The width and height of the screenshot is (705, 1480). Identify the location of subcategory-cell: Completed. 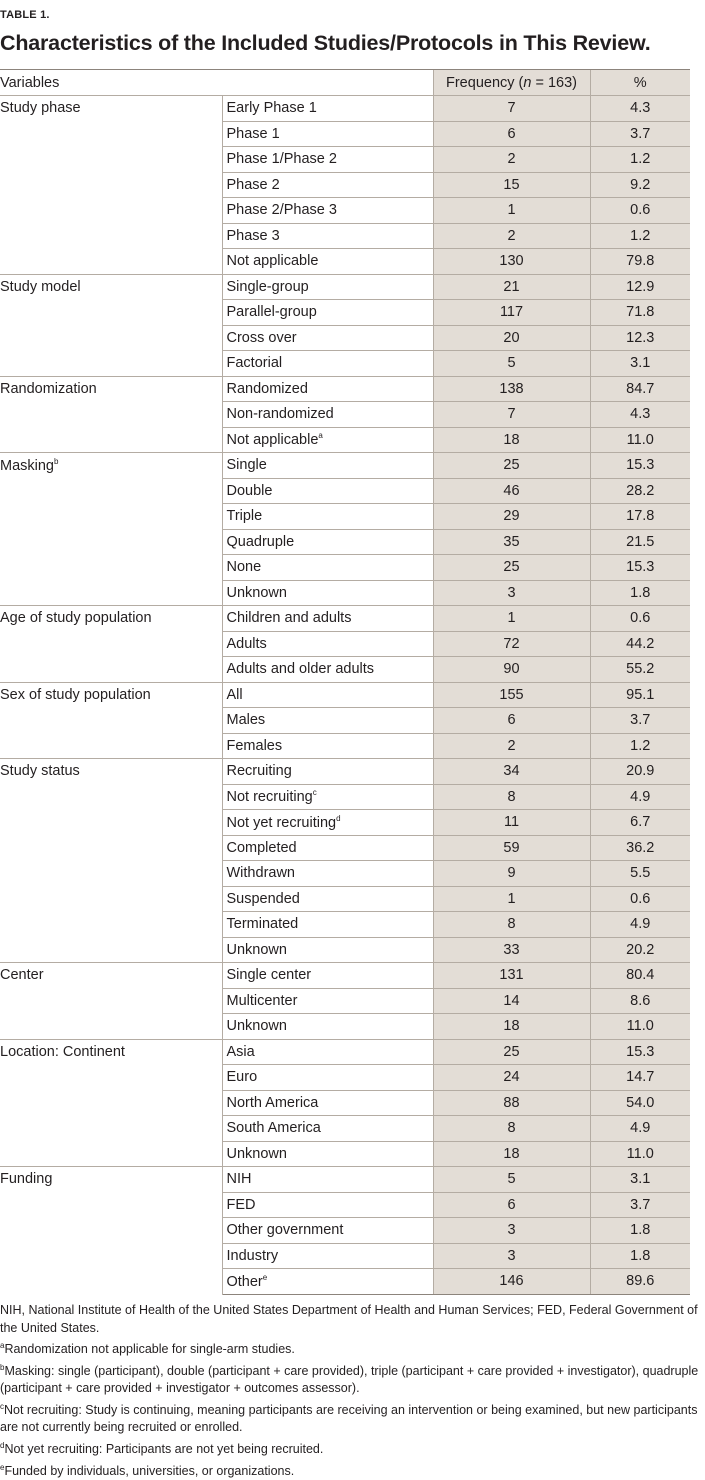
(327, 847).